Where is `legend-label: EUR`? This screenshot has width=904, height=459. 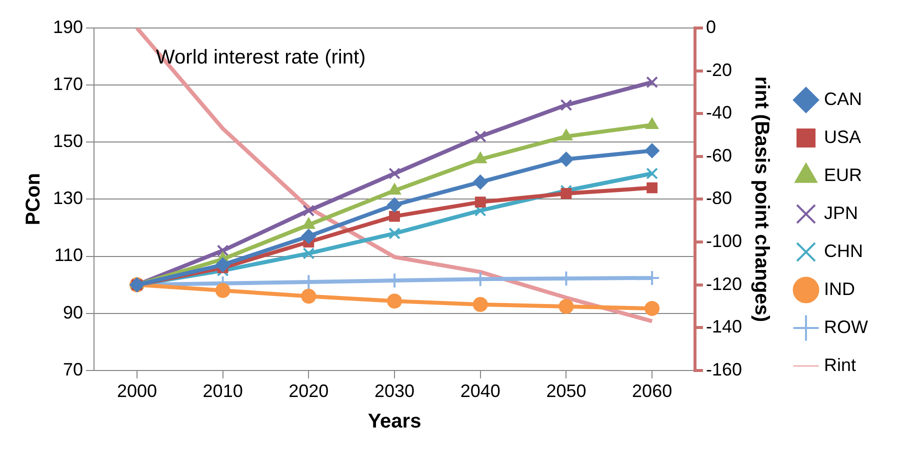
legend-label: EUR is located at coordinates (843, 174).